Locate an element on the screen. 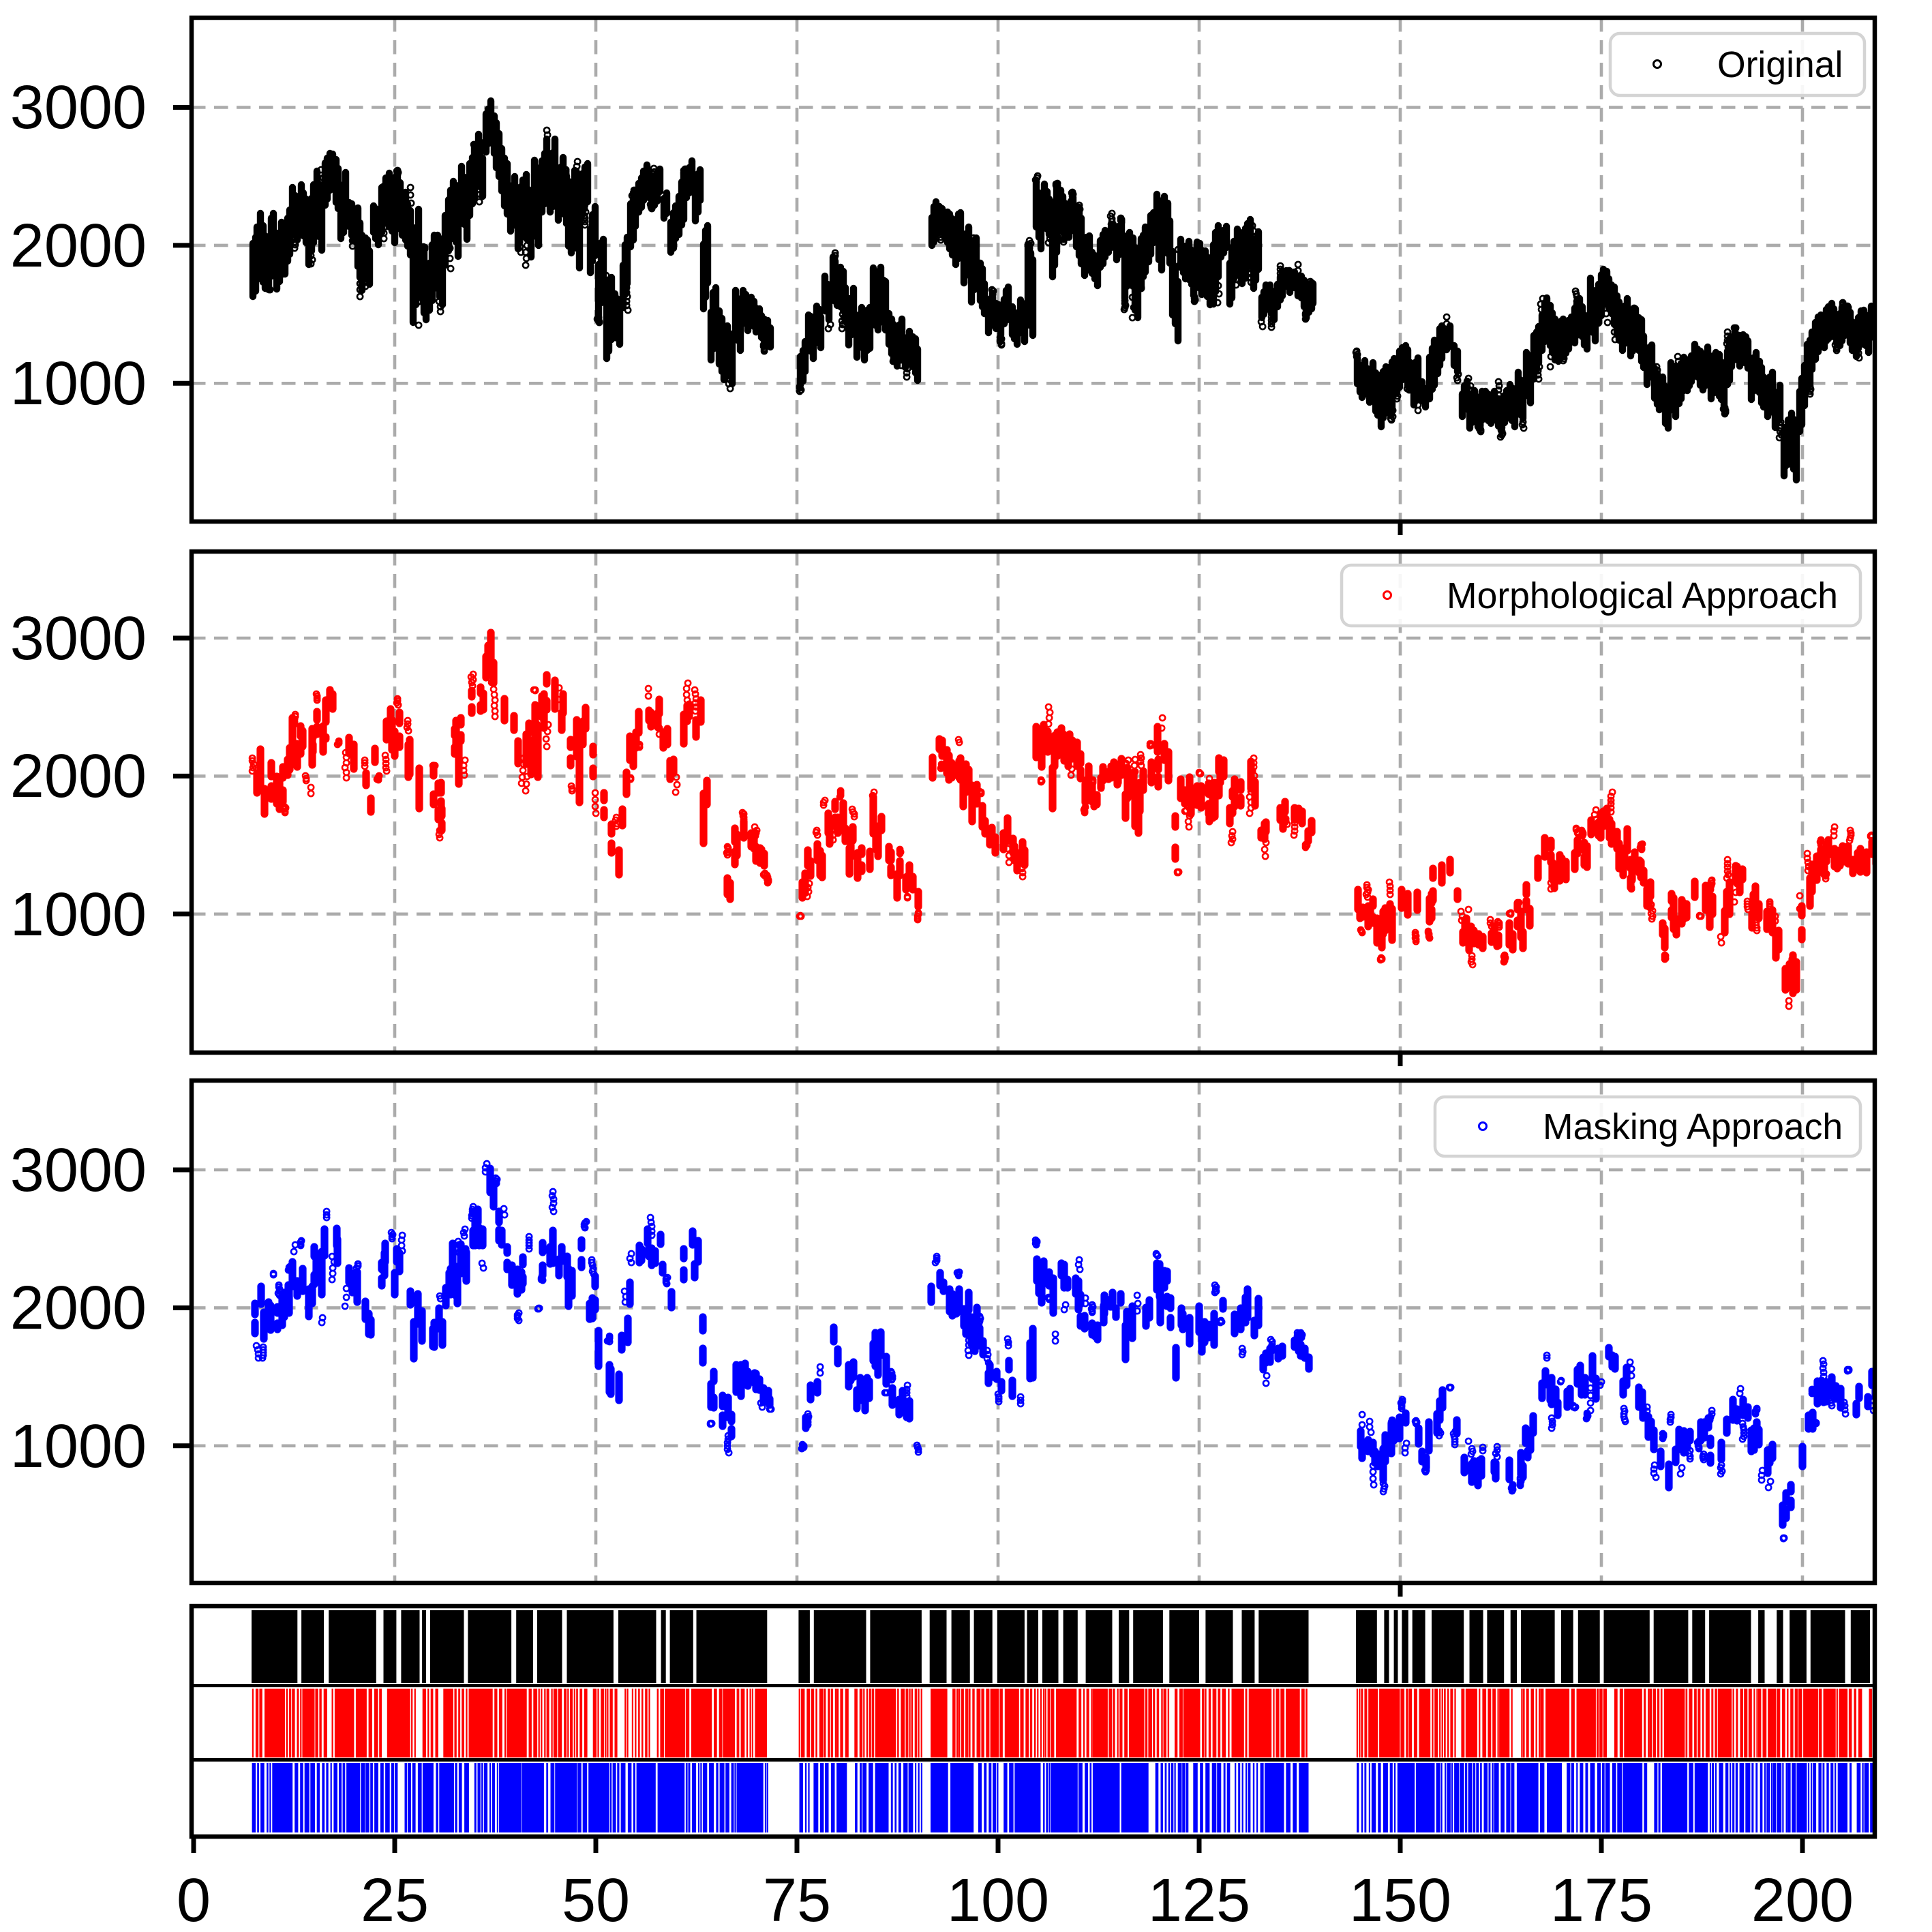 The image size is (1932, 1932). svg-text: 75 is located at coordinates (797, 1899).